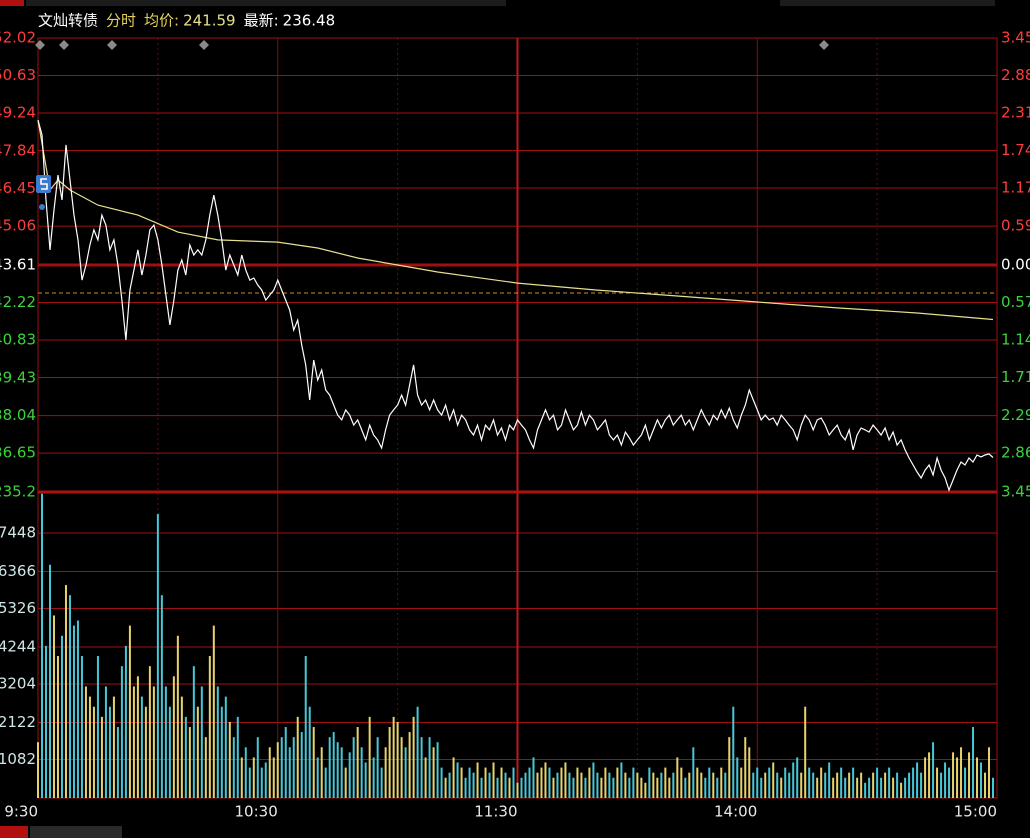 The width and height of the screenshot is (1030, 838). Describe the element at coordinates (44, 184) in the screenshot. I see `signal-letter` at that location.